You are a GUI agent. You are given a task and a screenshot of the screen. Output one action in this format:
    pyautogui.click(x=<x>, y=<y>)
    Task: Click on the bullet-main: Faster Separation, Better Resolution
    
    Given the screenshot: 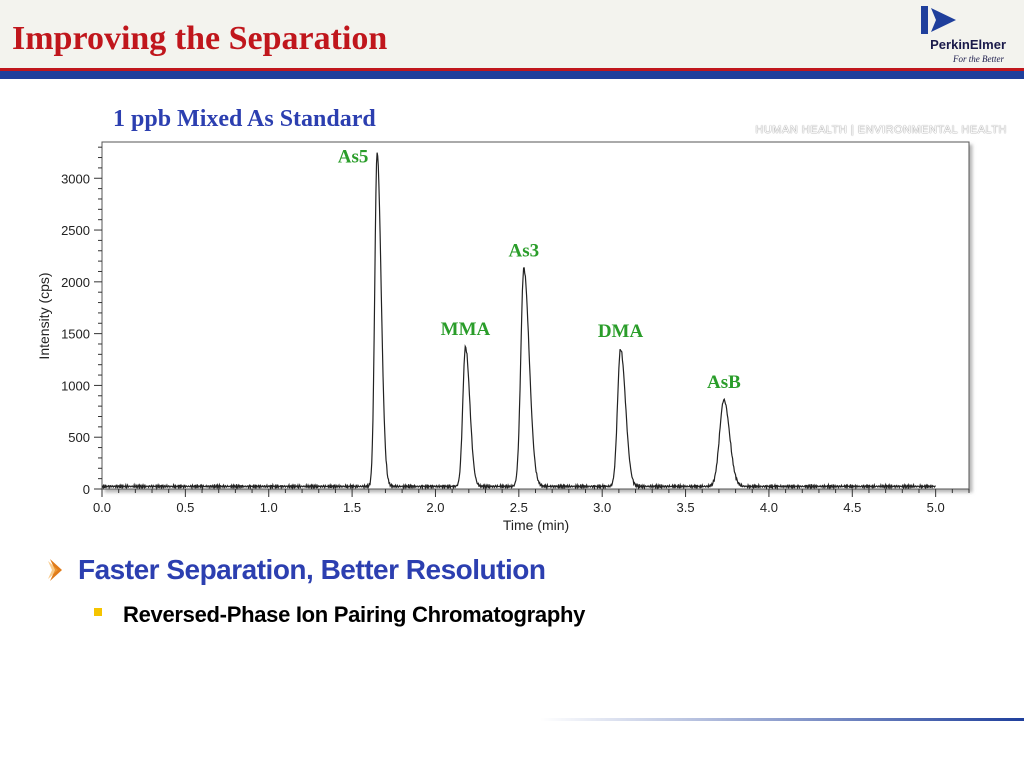 What is the action you would take?
    pyautogui.click(x=296, y=570)
    